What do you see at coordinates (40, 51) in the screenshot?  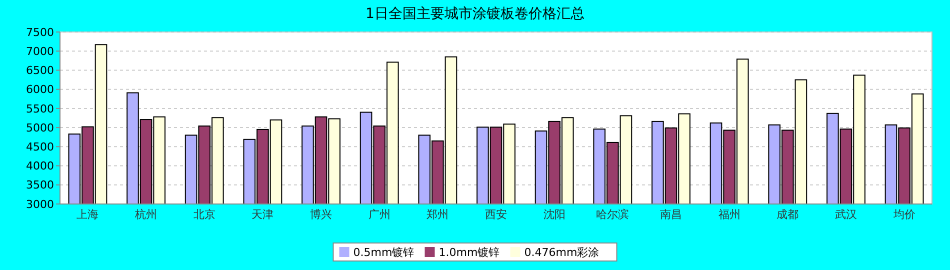 I see `y-tick-label: 7000` at bounding box center [40, 51].